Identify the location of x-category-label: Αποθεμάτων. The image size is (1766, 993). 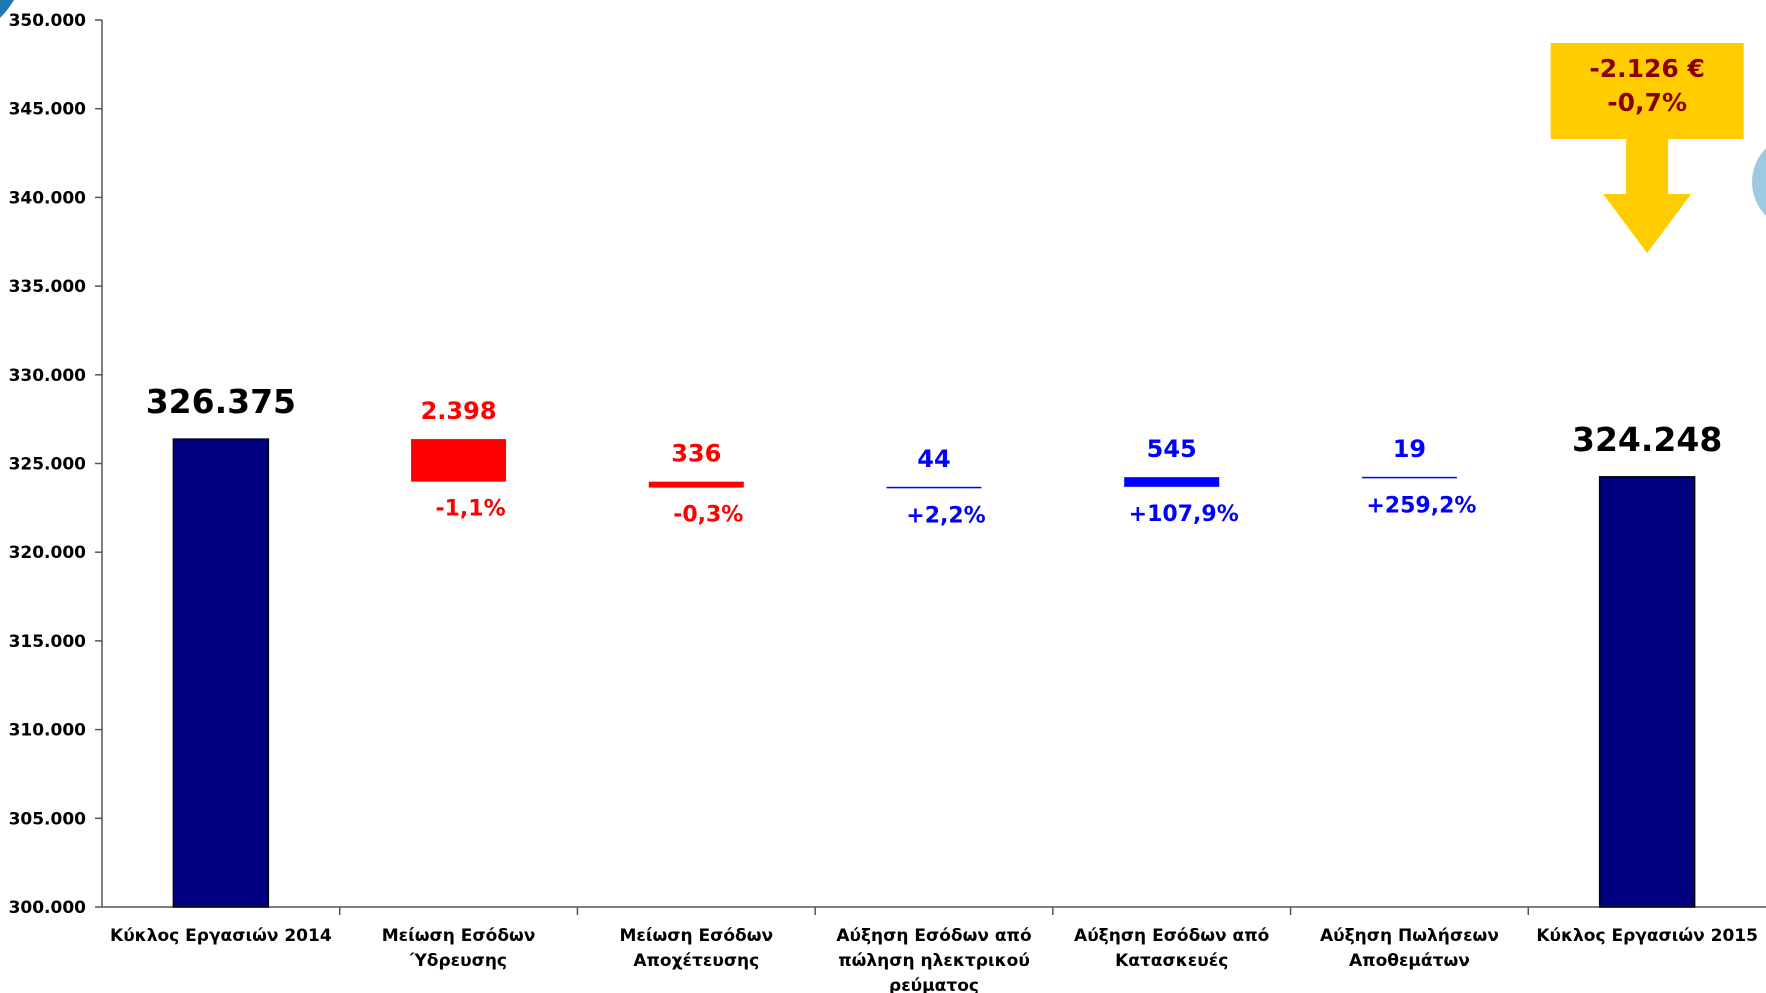
(1409, 961).